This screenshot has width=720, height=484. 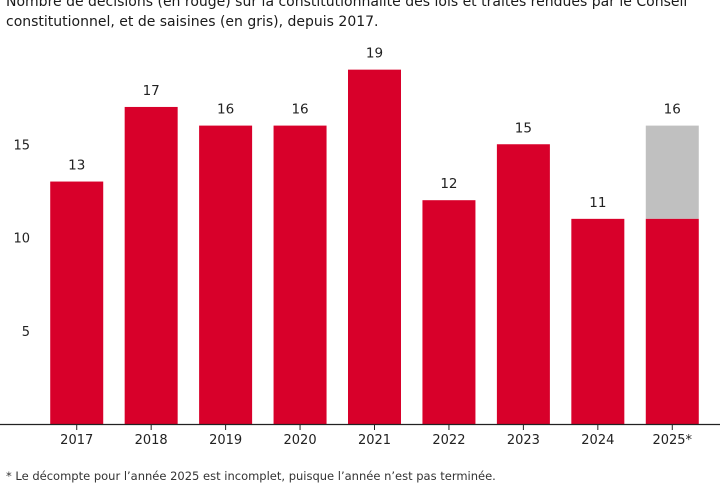 I want to click on x-axis-ticks: 2017 2018 2019 2020 2021 2022 2023 2024 2025*, so click(x=376, y=436).